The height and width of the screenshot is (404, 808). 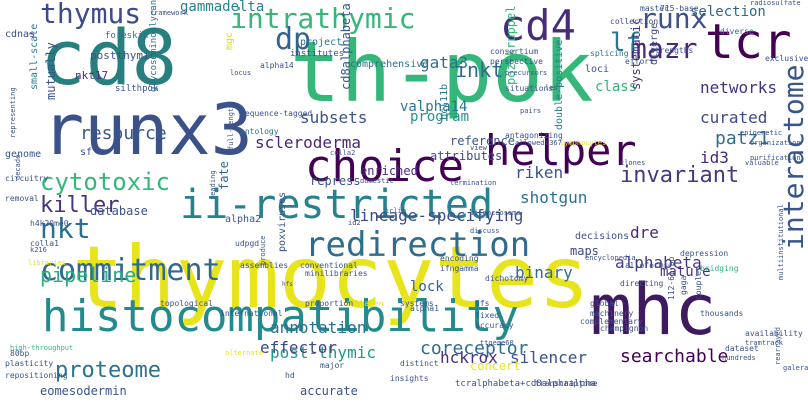 What do you see at coordinates (244, 353) in the screenshot?
I see `word-alternate: alternate` at bounding box center [244, 353].